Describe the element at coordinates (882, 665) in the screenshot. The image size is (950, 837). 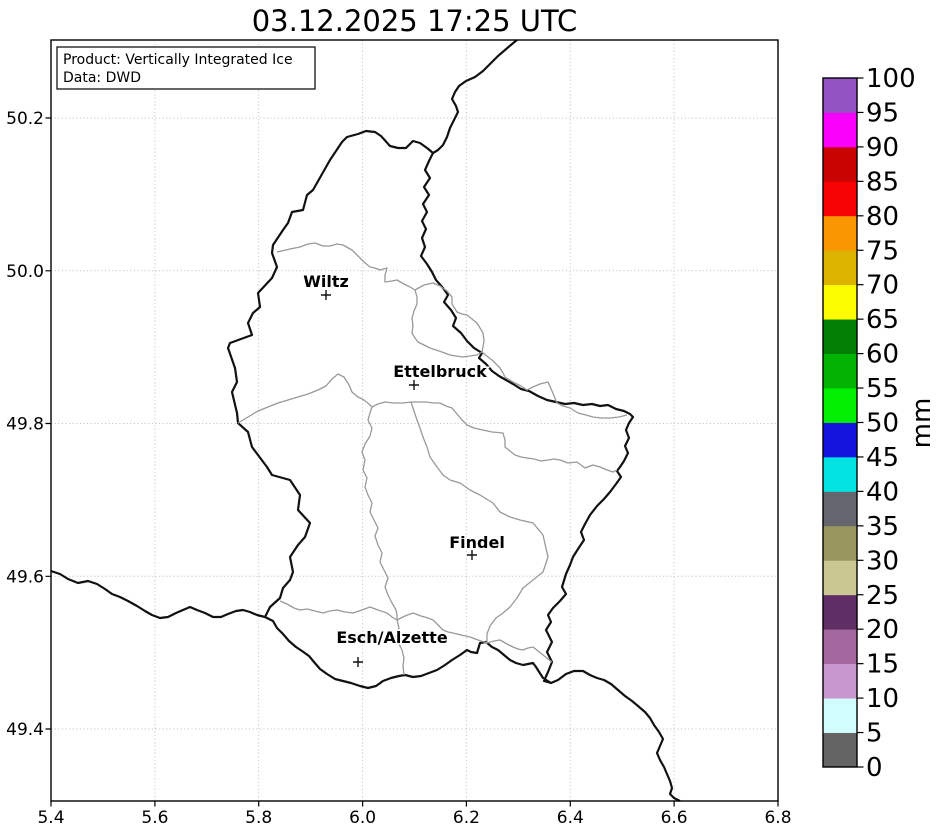
I see `colorbar-tick-label: 15` at that location.